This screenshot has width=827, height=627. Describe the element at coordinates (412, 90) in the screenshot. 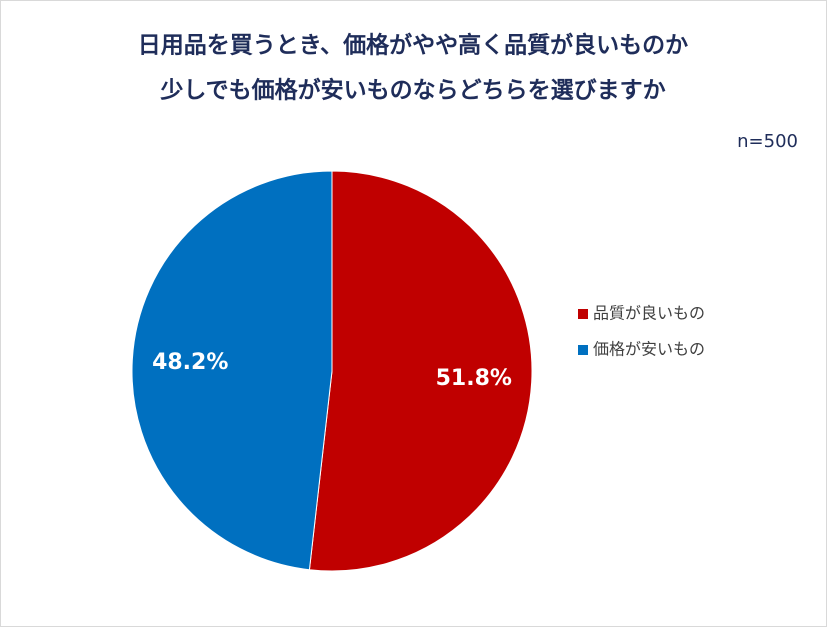

I see `chart-title: 少しでも価格が安いものならどちらを選びますか` at that location.